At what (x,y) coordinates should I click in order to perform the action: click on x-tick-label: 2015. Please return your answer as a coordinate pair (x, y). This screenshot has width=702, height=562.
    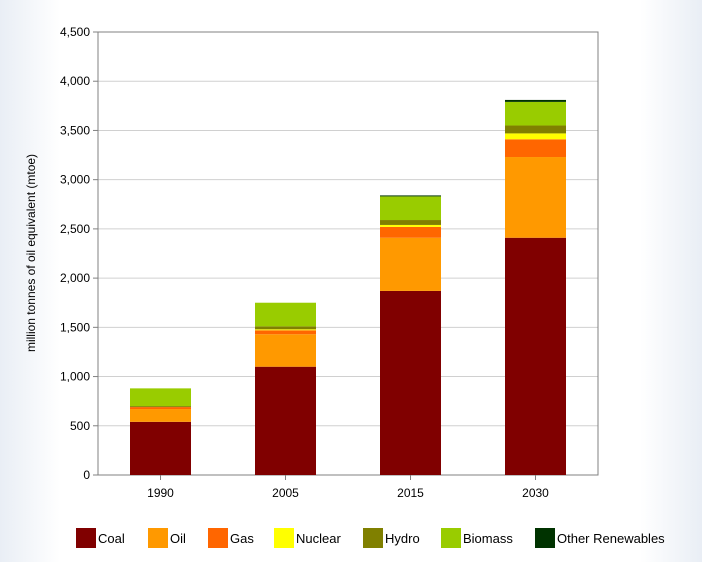
    Looking at the image, I should click on (410, 493).